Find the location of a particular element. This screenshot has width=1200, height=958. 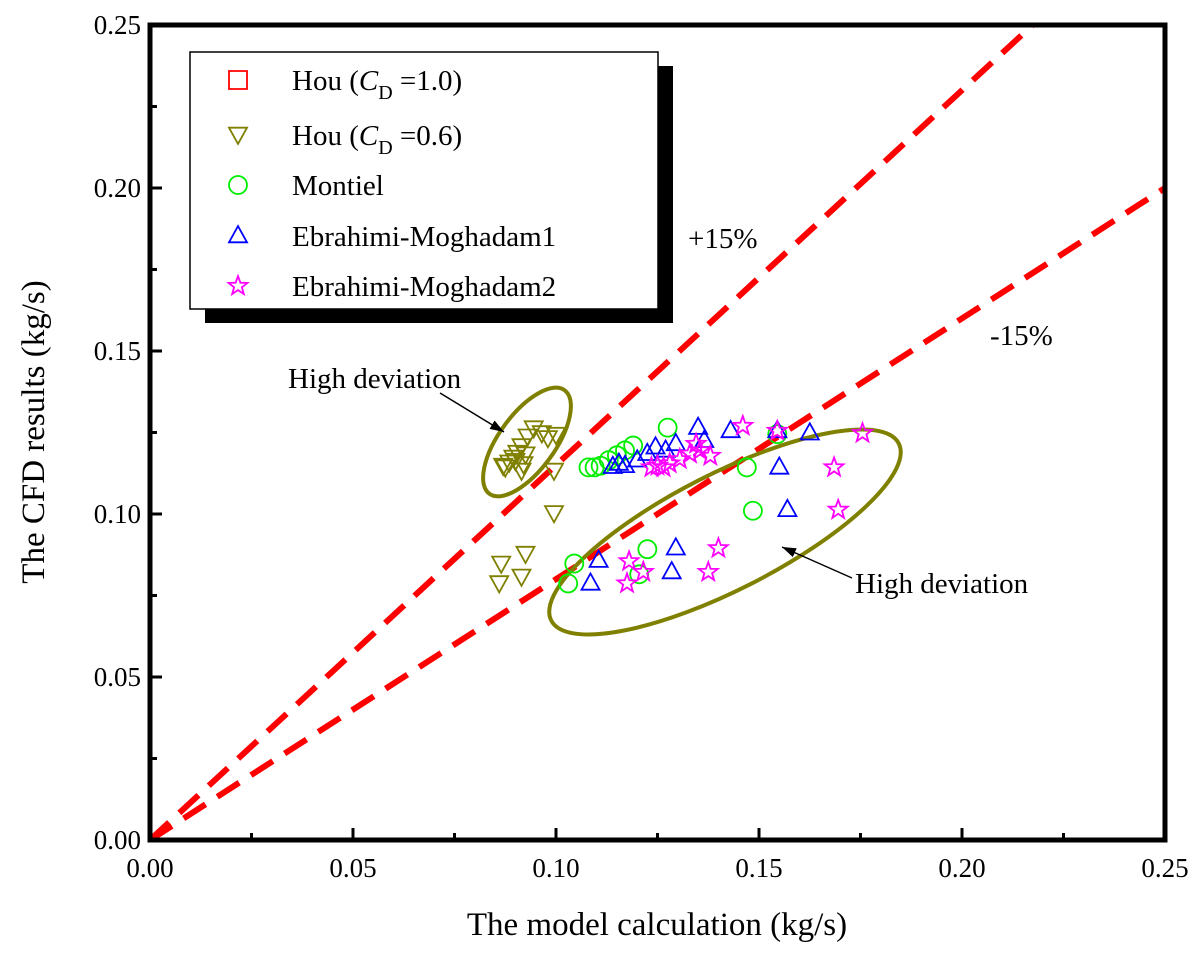

x-tick-label: 0.15 is located at coordinates (758, 868).